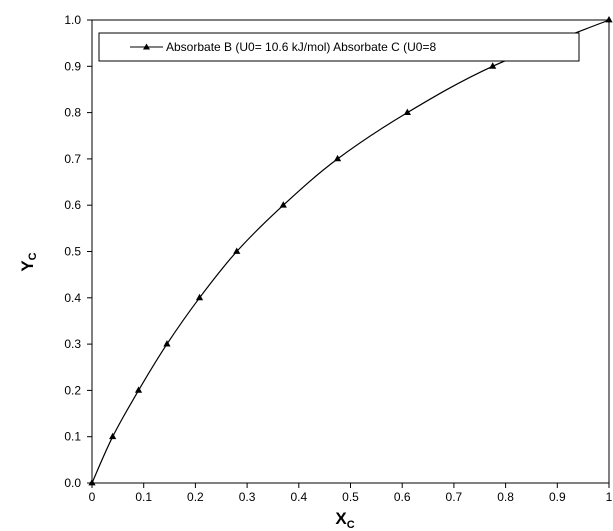 This screenshot has width=613, height=531. What do you see at coordinates (72, 390) in the screenshot?
I see `y-tick-label: 0.2` at bounding box center [72, 390].